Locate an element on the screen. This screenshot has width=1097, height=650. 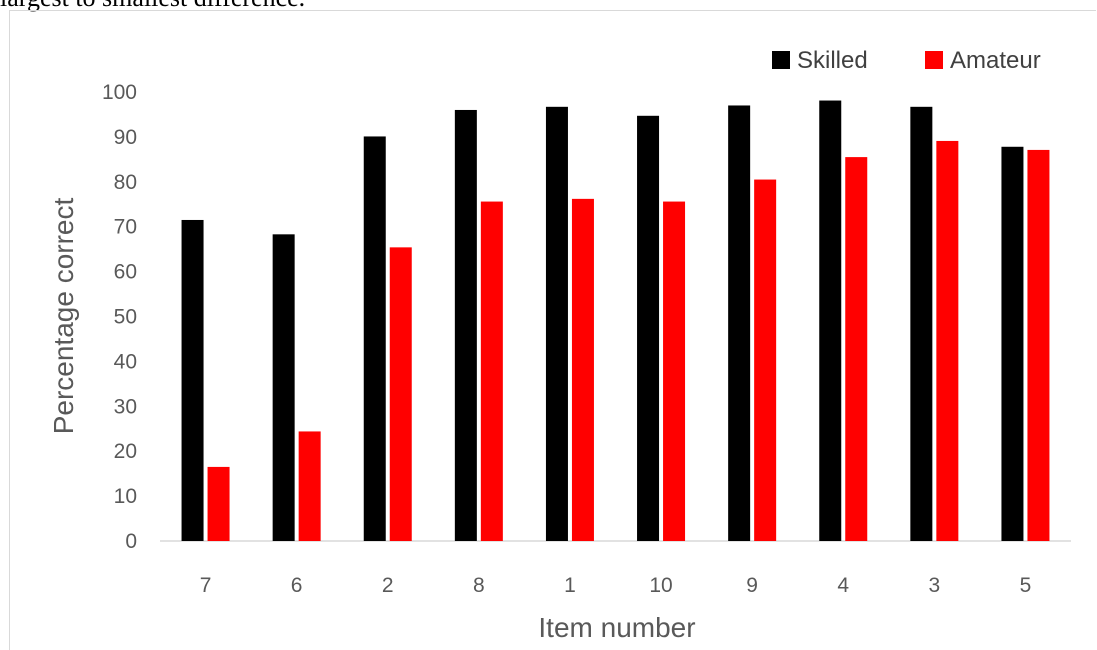
y-tick-label: 30 is located at coordinates (125, 406).